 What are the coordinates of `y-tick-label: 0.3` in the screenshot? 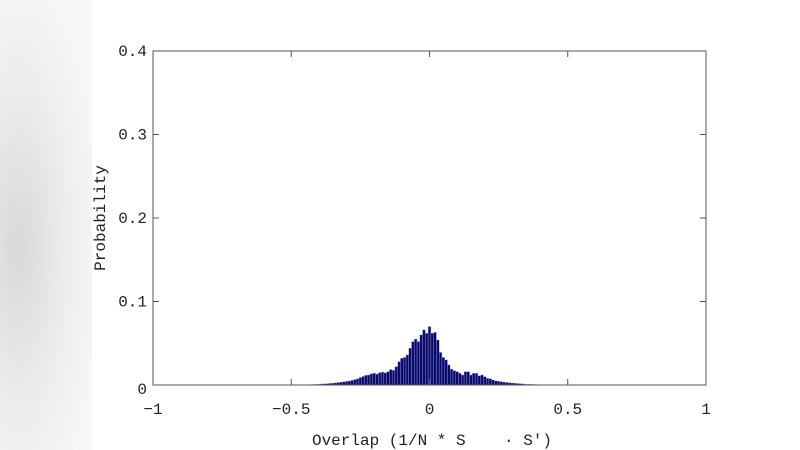 It's located at (132, 136).